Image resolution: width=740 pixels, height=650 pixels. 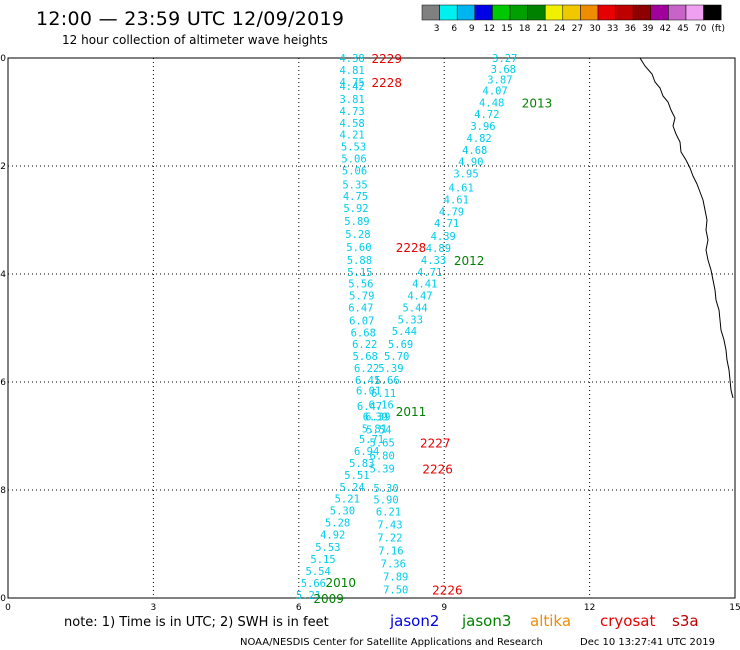 What do you see at coordinates (154, 608) in the screenshot?
I see `x-tick-label: 3` at bounding box center [154, 608].